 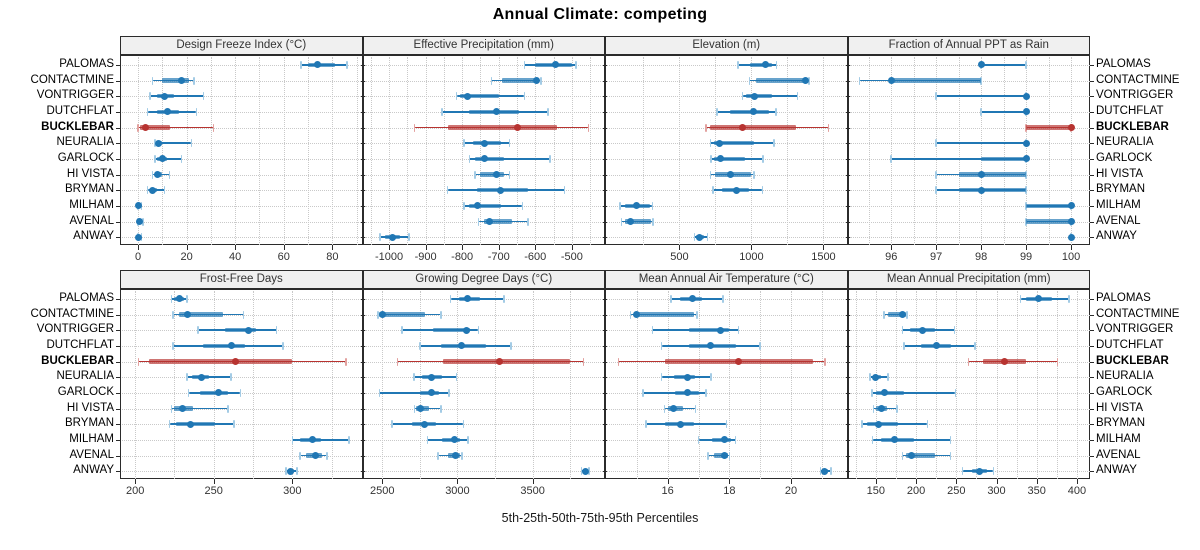 What do you see at coordinates (138, 257) in the screenshot?
I see `x-tick-label: 0` at bounding box center [138, 257].